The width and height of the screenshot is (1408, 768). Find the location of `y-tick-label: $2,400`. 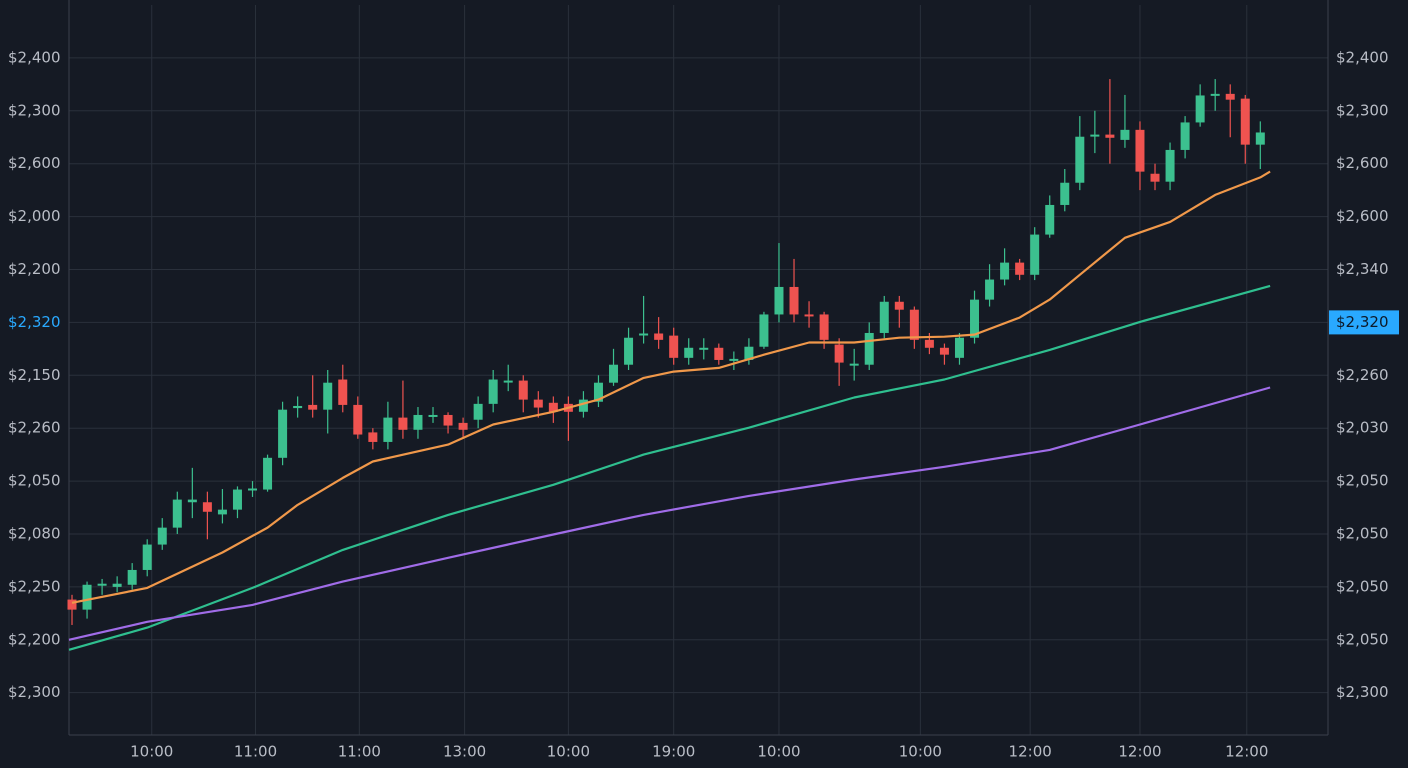

y-tick-label: $2,400 is located at coordinates (34, 57).